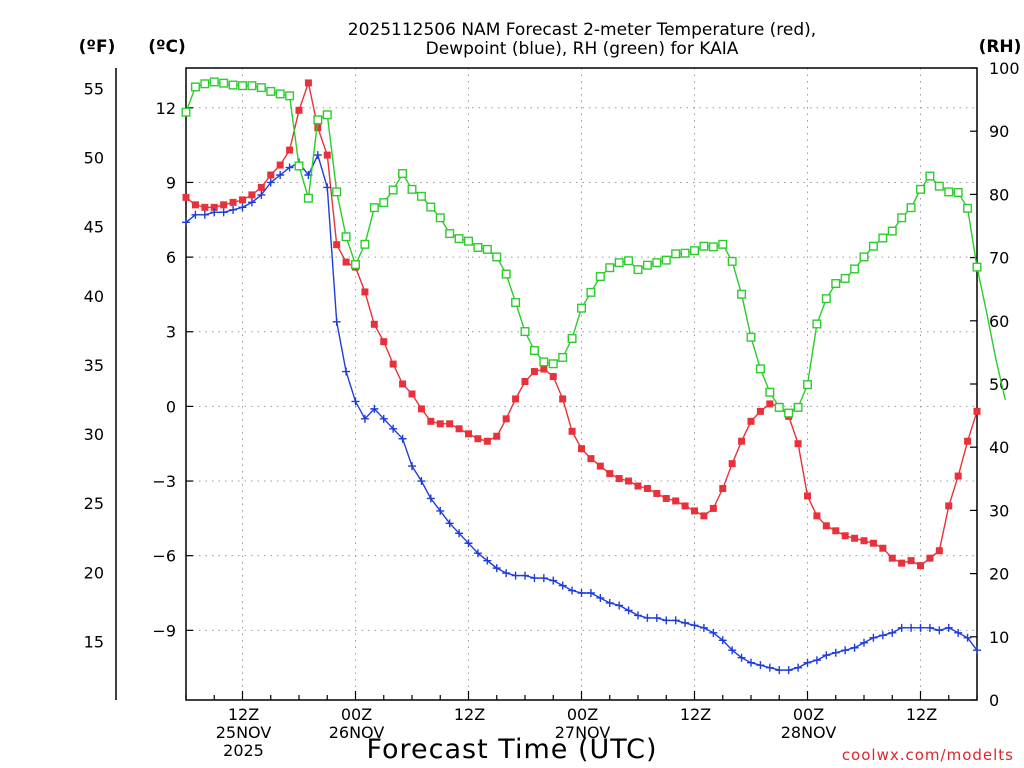 This screenshot has width=1024, height=768. I want to click on rh-unit-label: (RH), so click(1000, 47).